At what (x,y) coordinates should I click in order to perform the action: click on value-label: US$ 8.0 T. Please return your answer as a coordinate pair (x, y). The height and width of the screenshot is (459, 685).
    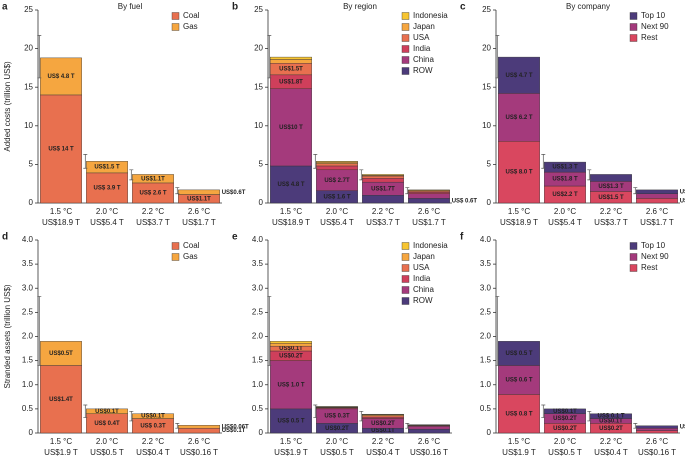
    Looking at the image, I should click on (518, 173).